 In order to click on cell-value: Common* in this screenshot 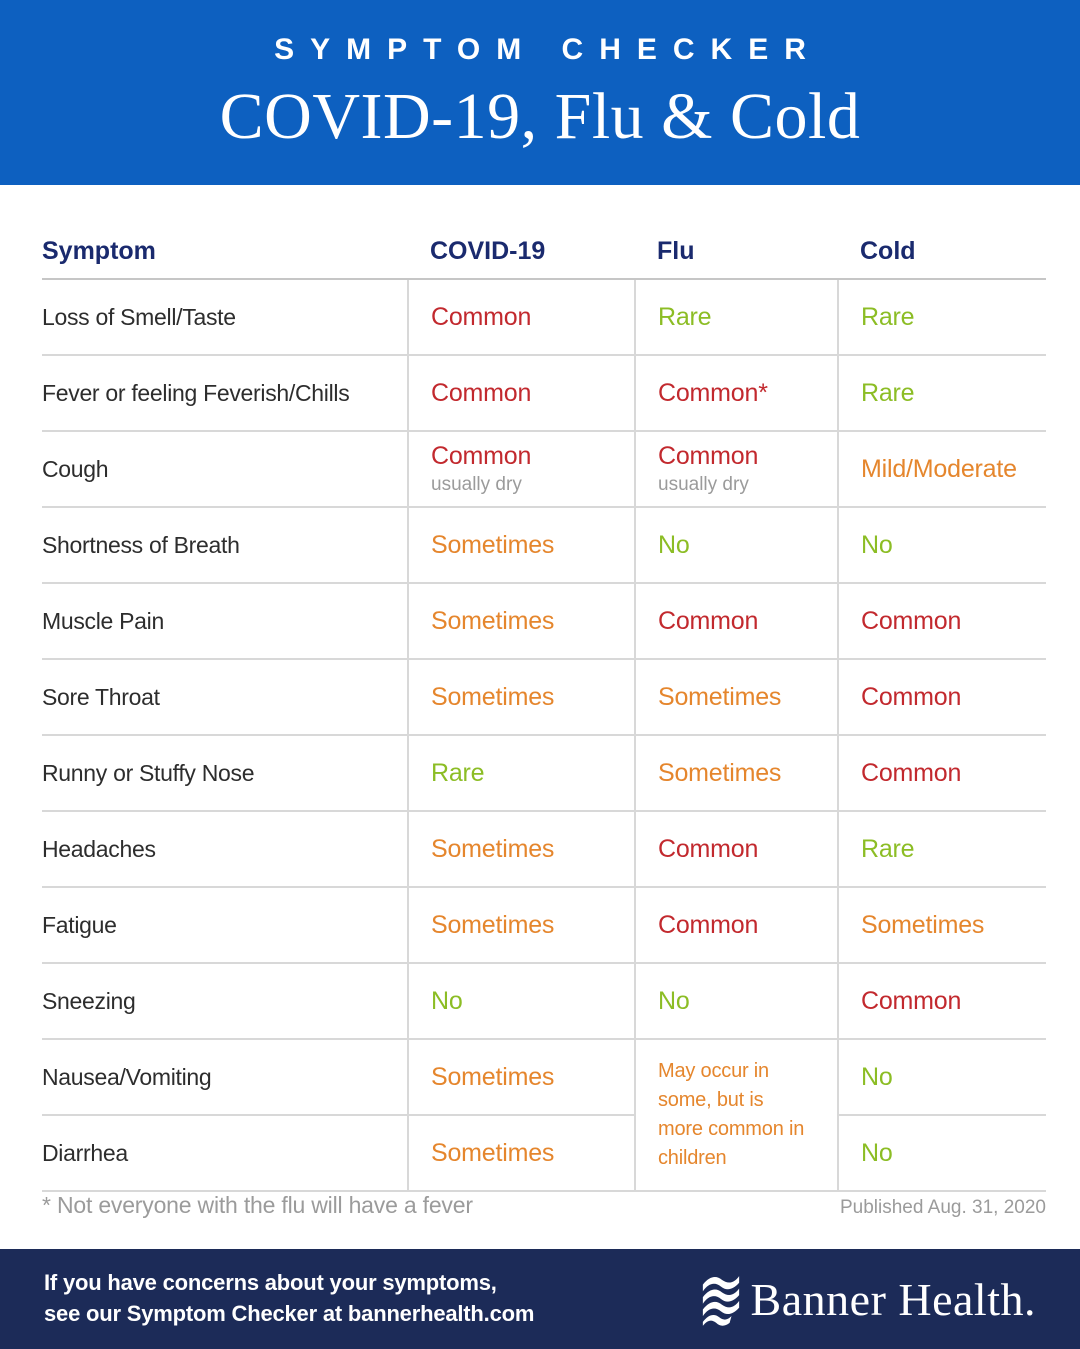, I will do `click(713, 392)`.